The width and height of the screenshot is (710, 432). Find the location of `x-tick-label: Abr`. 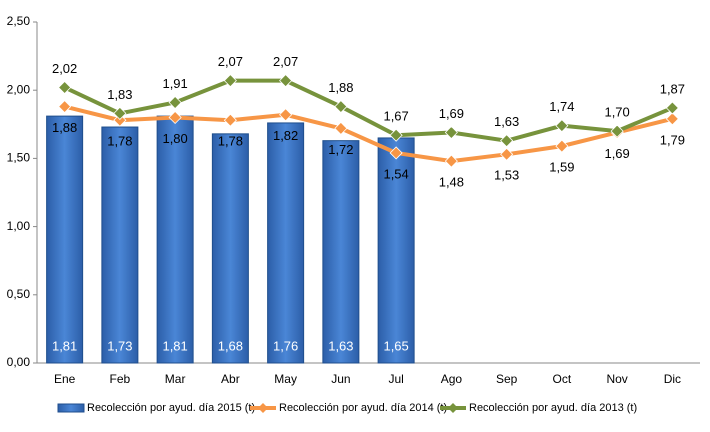

x-tick-label: Abr is located at coordinates (230, 379).